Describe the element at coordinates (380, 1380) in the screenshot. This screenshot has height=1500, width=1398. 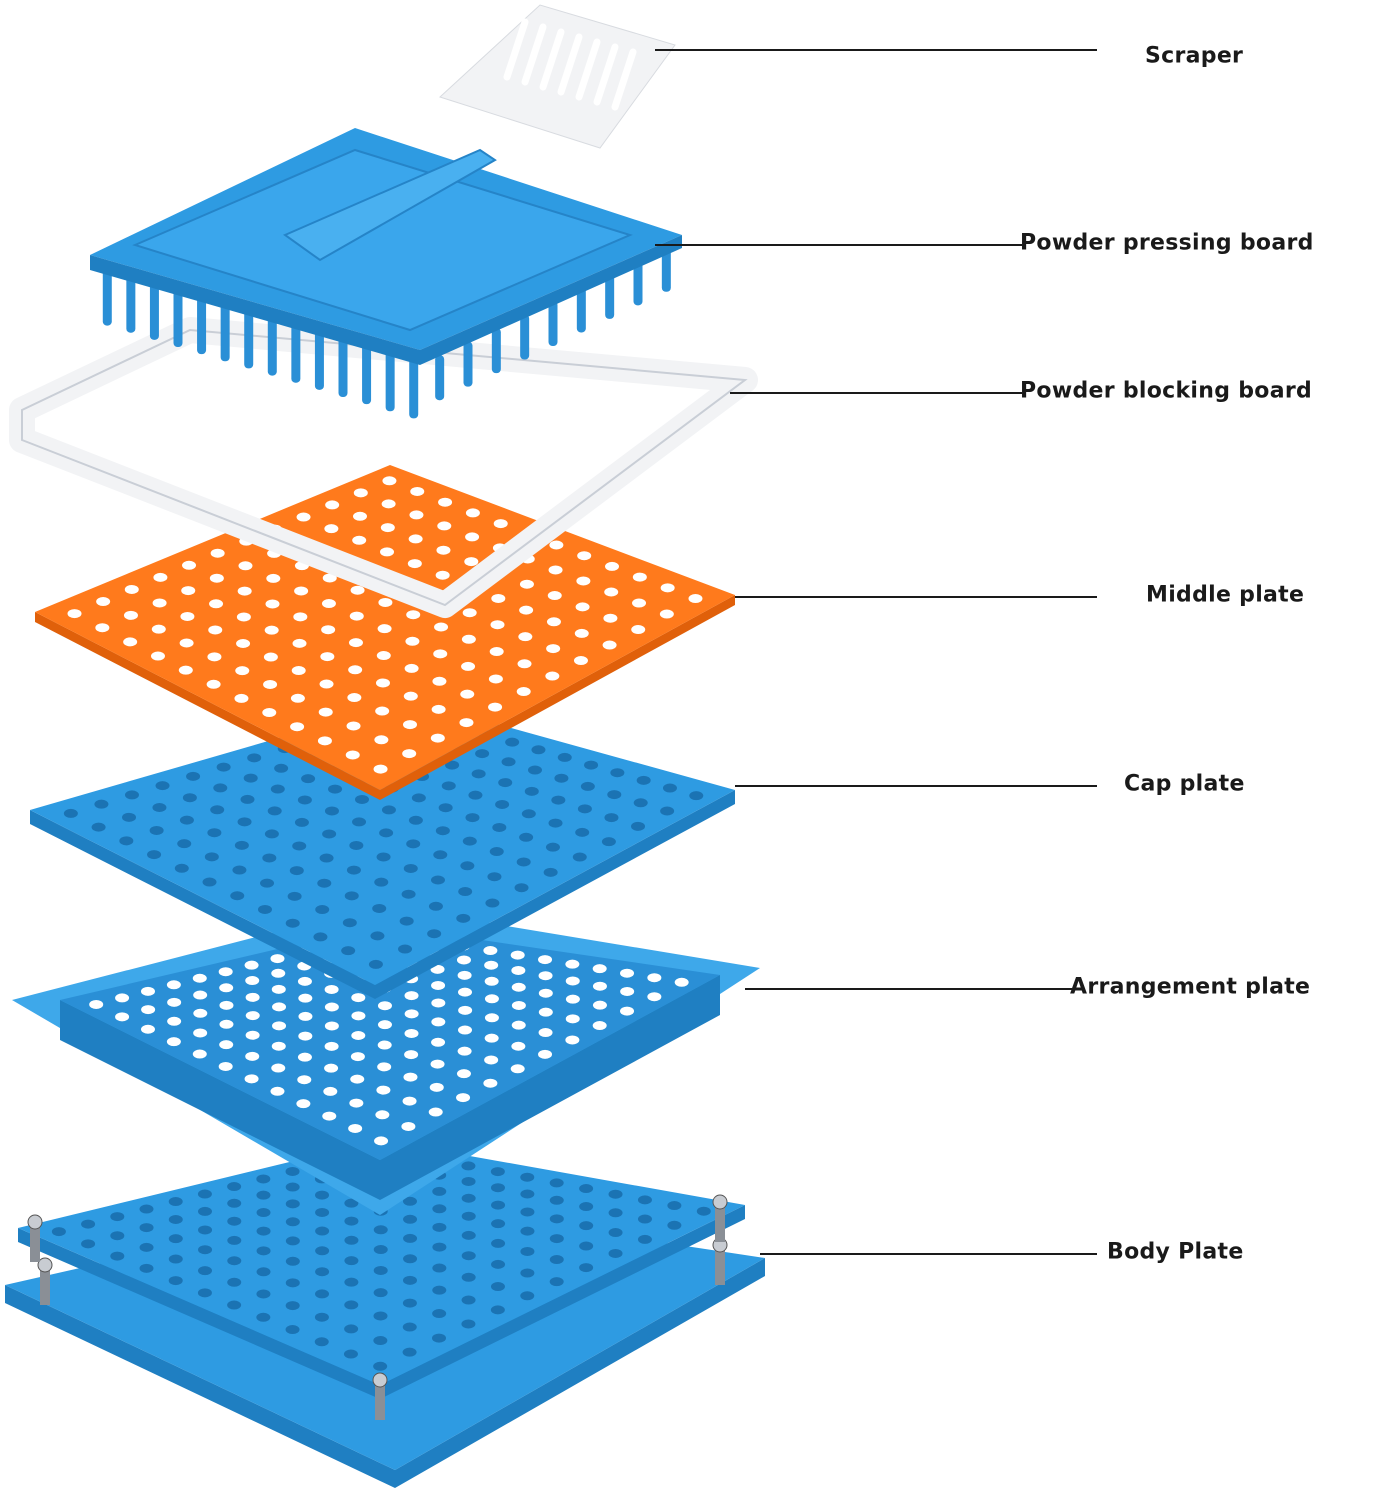
I see `screw-head-icon` at that location.